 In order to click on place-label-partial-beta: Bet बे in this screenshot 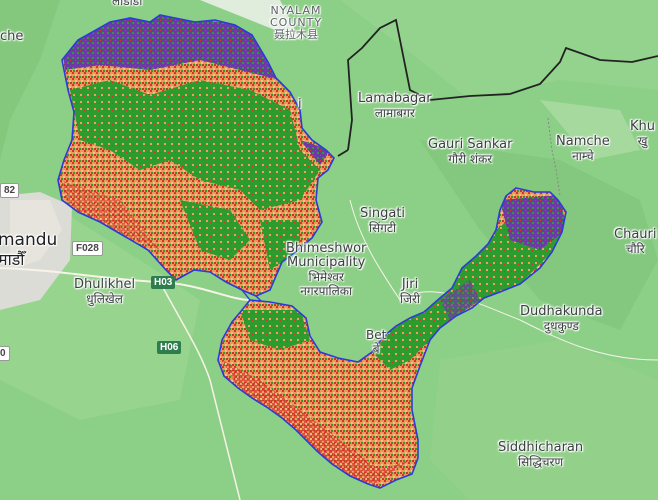, I will do `click(376, 342)`.